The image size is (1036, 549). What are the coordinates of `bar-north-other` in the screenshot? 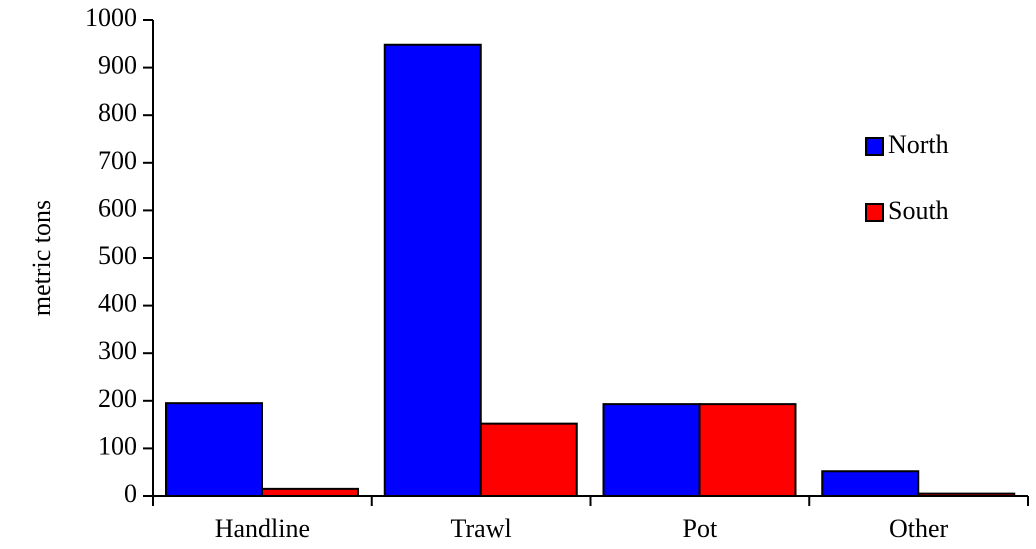 It's located at (870, 483).